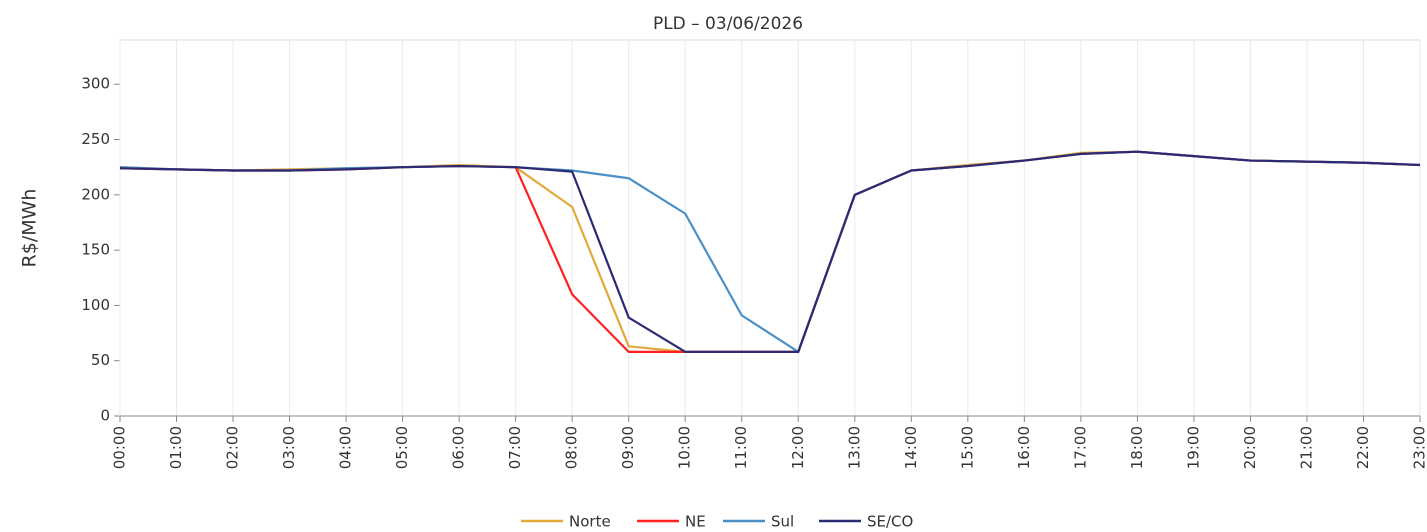 The image size is (1427, 532). What do you see at coordinates (1250, 447) in the screenshot?
I see `x-tick-label: 20:00` at bounding box center [1250, 447].